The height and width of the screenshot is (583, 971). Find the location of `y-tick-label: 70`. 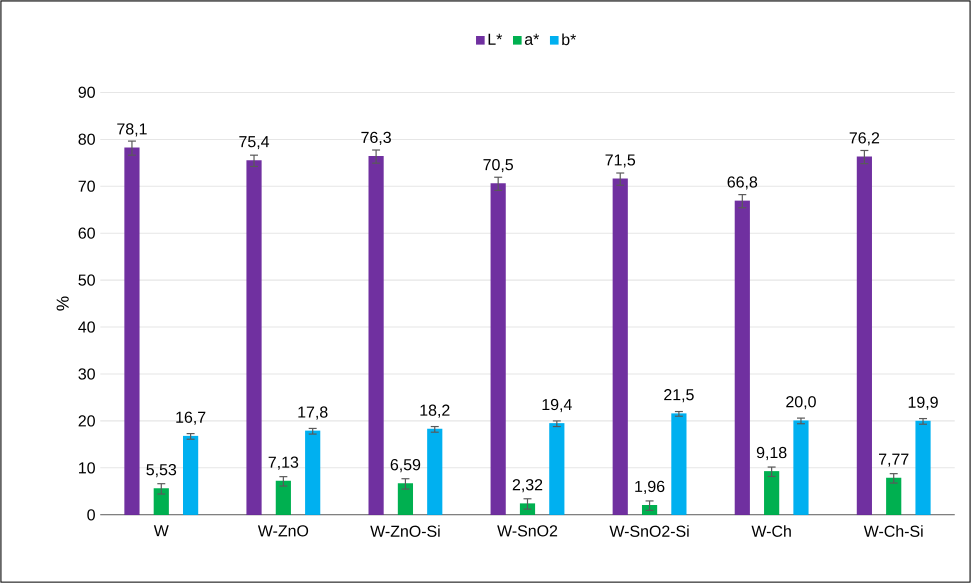

y-tick-label: 70 is located at coordinates (86, 186).